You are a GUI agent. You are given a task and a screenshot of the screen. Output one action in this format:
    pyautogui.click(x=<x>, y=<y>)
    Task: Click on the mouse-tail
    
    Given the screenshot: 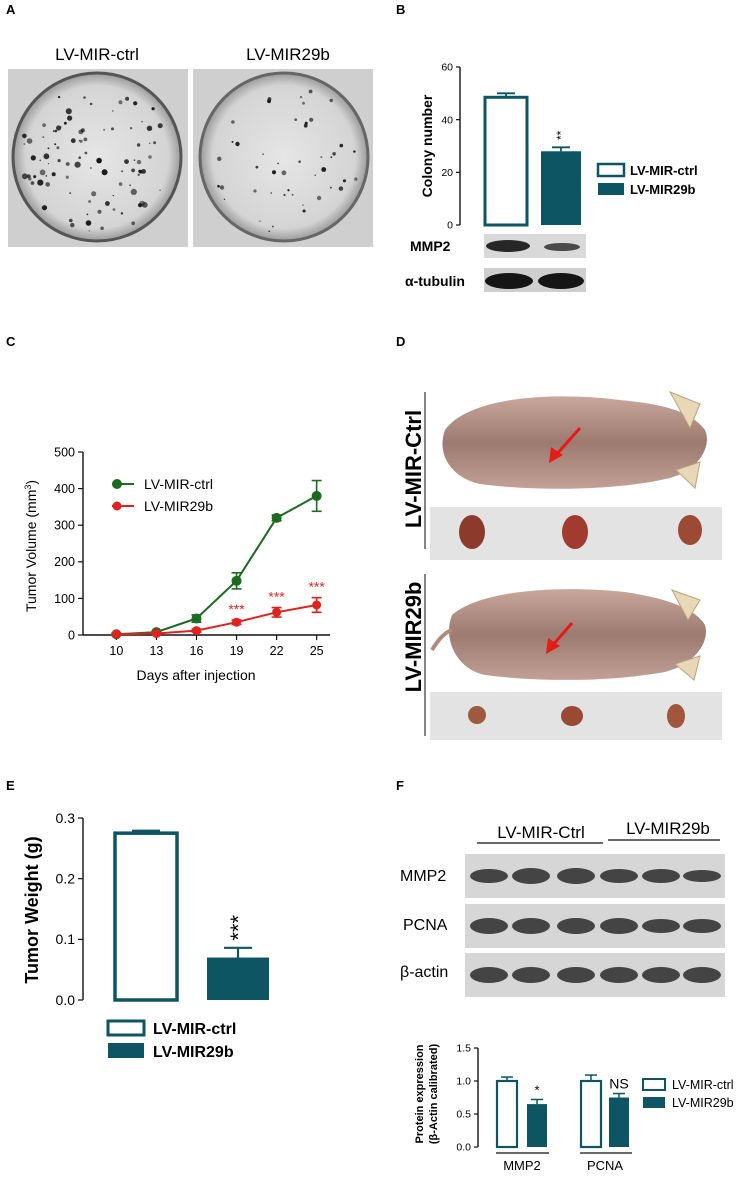 What is the action you would take?
    pyautogui.click(x=441, y=640)
    